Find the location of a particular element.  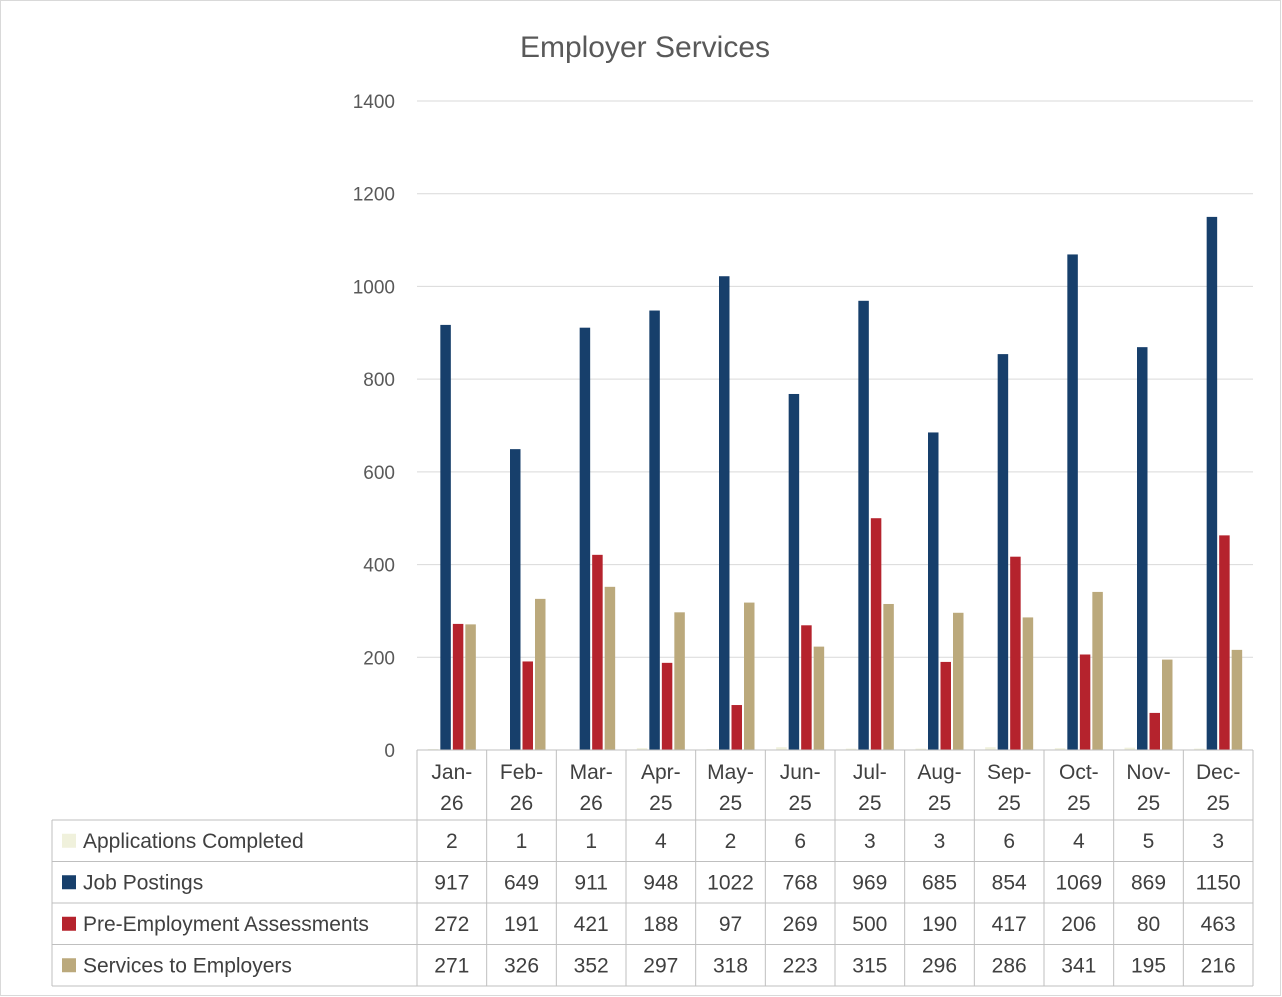

data-label: 97 is located at coordinates (730, 924).